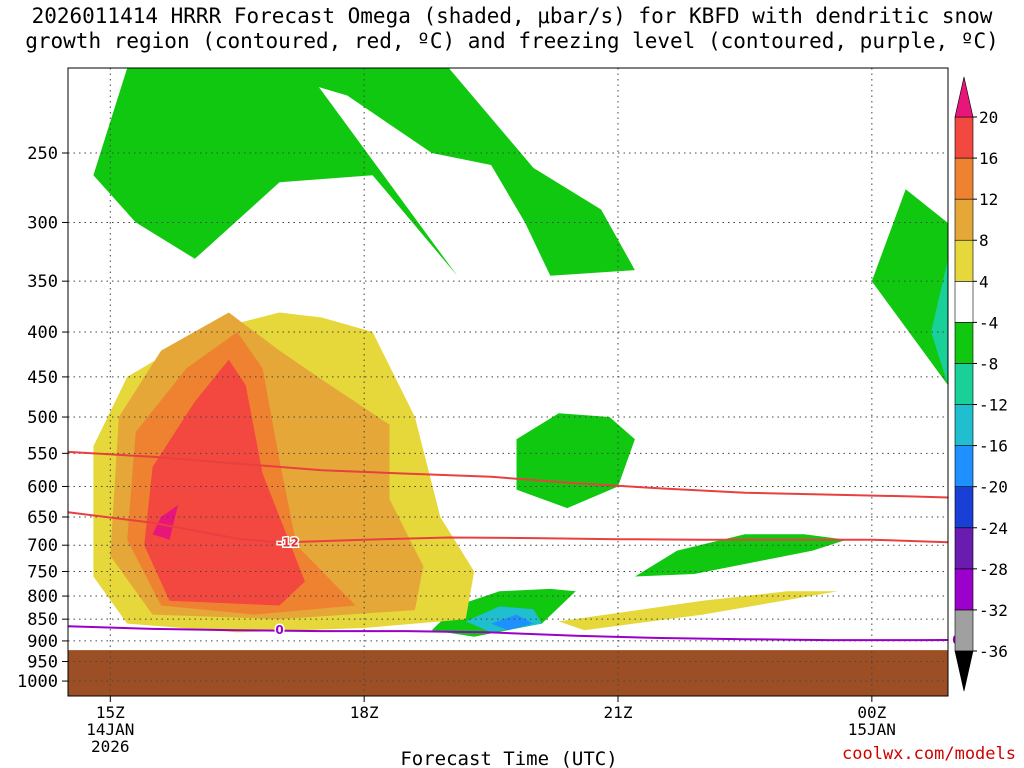 The width and height of the screenshot is (1024, 768). I want to click on colorbar-label: 4, so click(984, 281).